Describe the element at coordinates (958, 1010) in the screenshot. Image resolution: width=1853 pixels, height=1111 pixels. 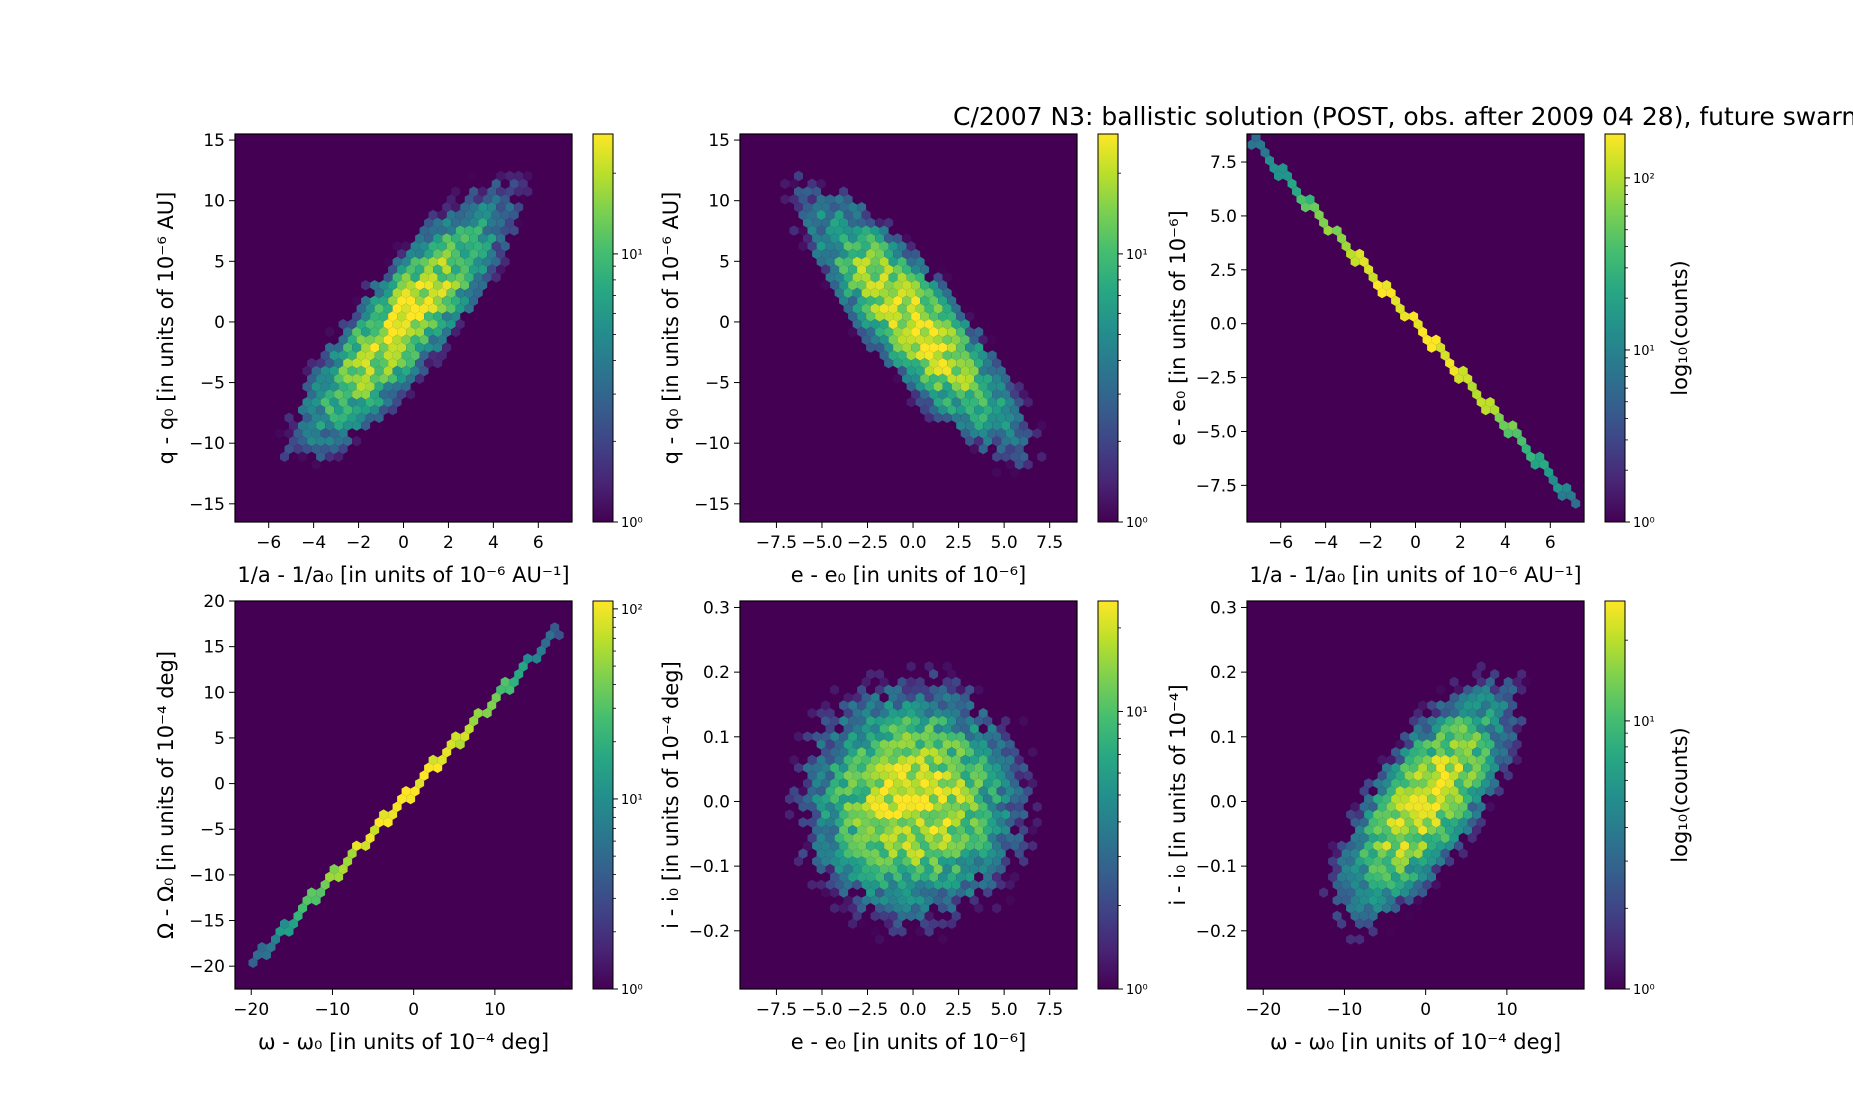
I see `x-tick-label: 2.5` at that location.